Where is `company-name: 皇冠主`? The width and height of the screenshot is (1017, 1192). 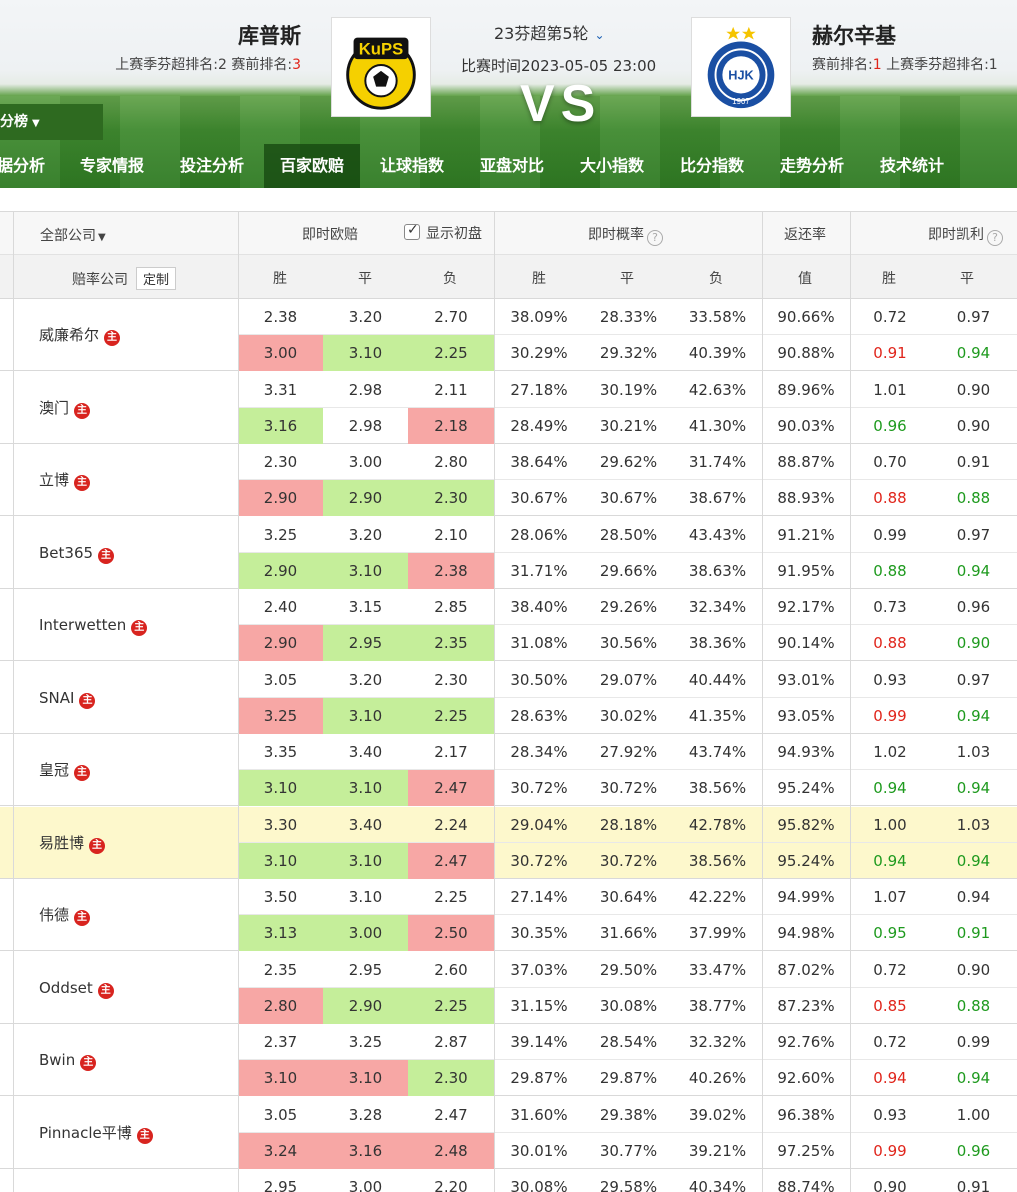
company-name: 皇冠主 is located at coordinates (65, 770).